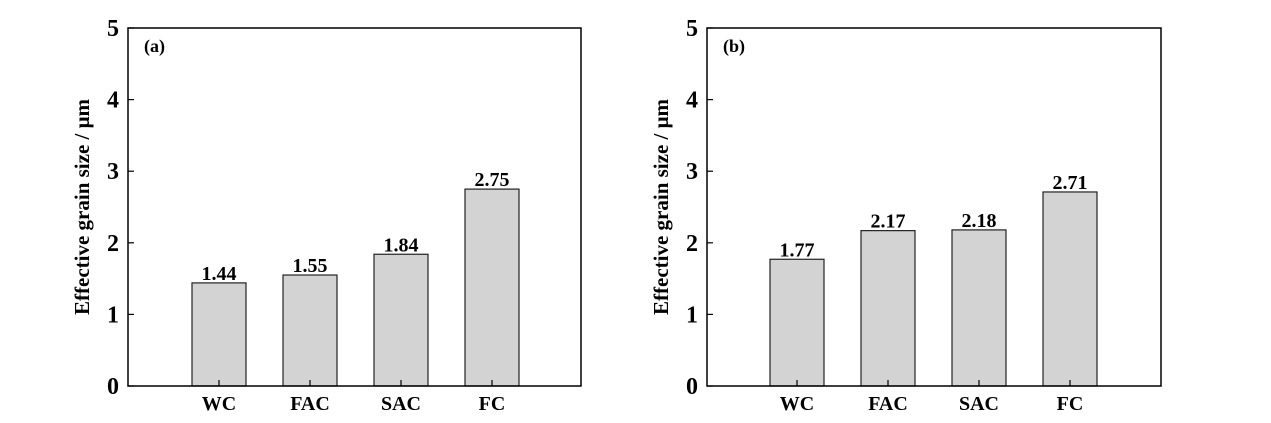 The width and height of the screenshot is (1271, 423). Describe the element at coordinates (219, 274) in the screenshot. I see `data-label: 1.44` at that location.